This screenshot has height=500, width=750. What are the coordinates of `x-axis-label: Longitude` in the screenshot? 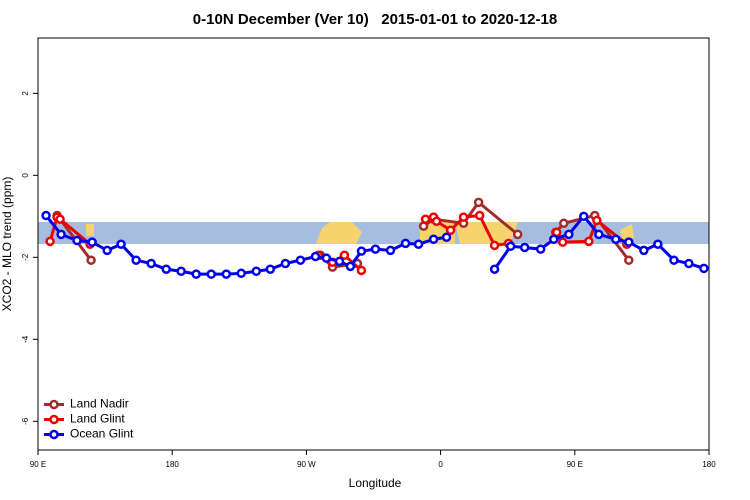 It's located at (375, 483).